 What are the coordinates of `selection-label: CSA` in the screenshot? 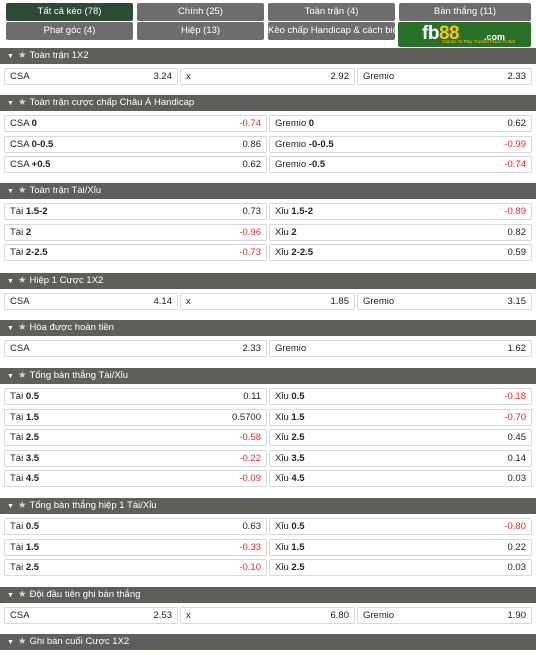 It's located at (20, 301).